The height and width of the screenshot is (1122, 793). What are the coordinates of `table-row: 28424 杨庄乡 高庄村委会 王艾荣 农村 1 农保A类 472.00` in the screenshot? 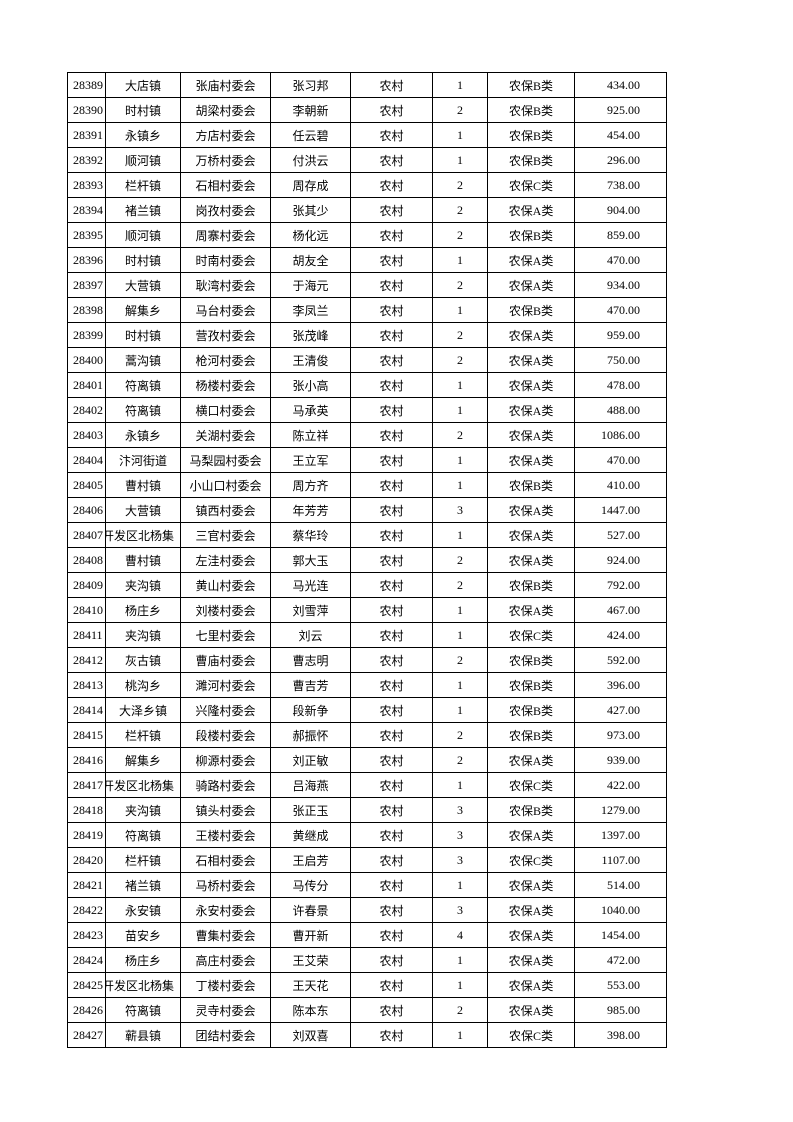 It's located at (367, 960).